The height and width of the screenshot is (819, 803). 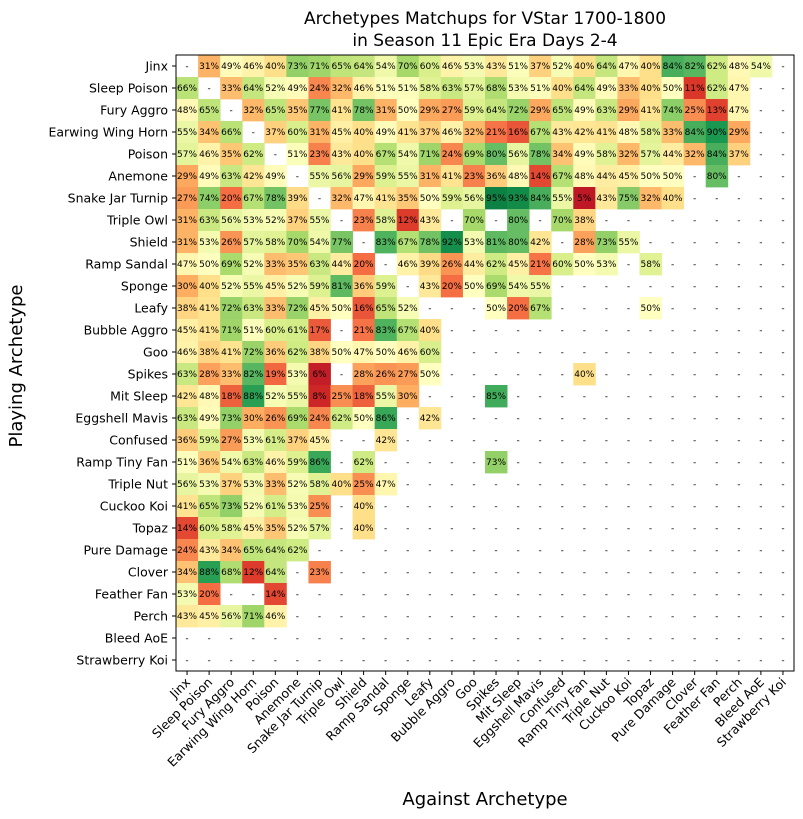 What do you see at coordinates (209, 133) in the screenshot?
I see `cell-value-label: 34%` at bounding box center [209, 133].